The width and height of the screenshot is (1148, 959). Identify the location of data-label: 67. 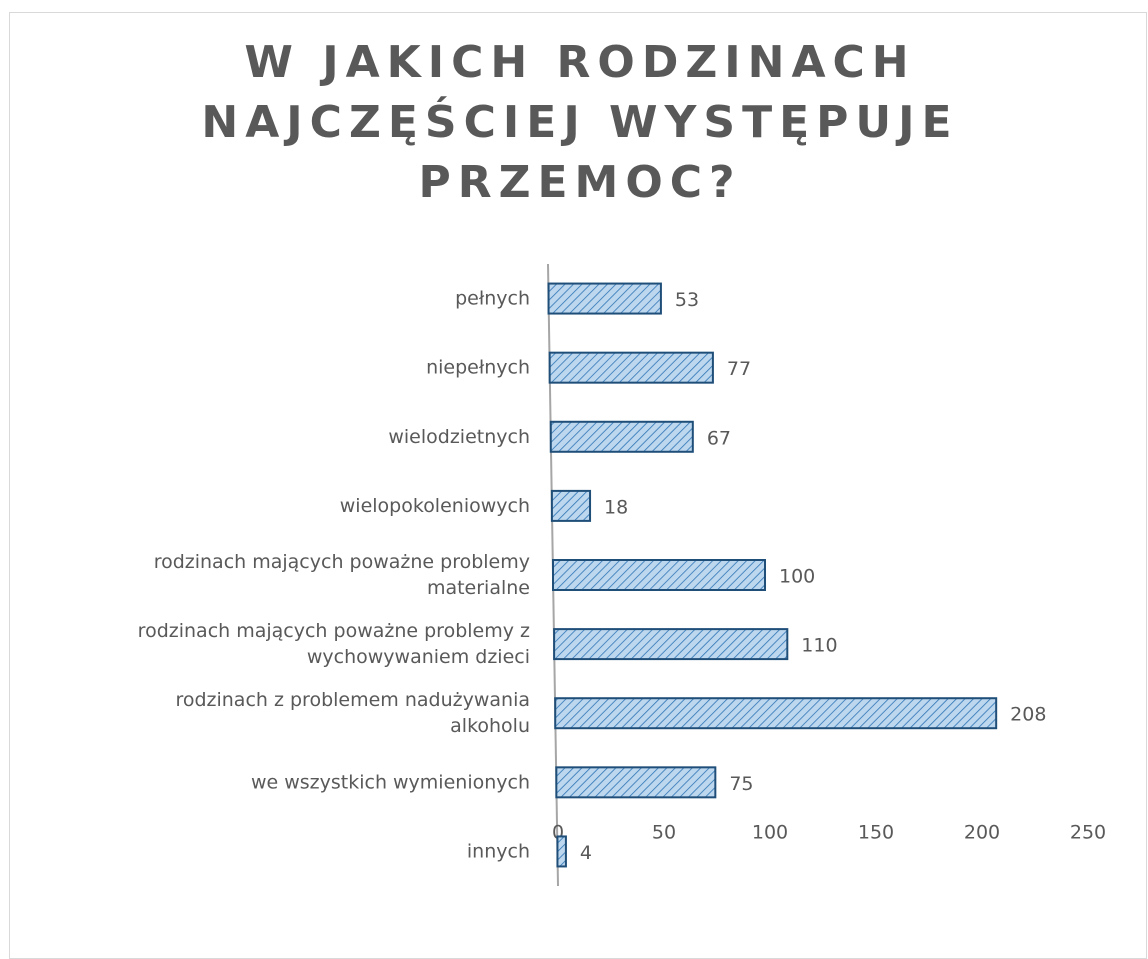
(719, 438).